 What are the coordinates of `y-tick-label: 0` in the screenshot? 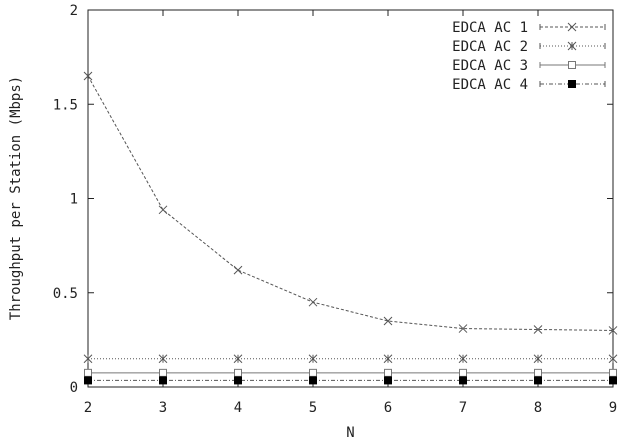 It's located at (74, 388).